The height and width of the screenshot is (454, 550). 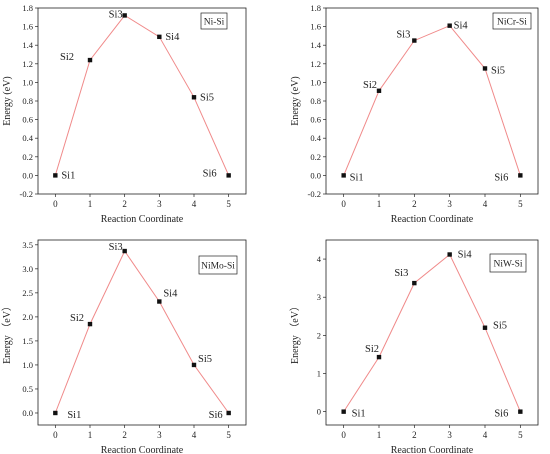 I want to click on legend-label: NiW-Si, so click(x=507, y=265).